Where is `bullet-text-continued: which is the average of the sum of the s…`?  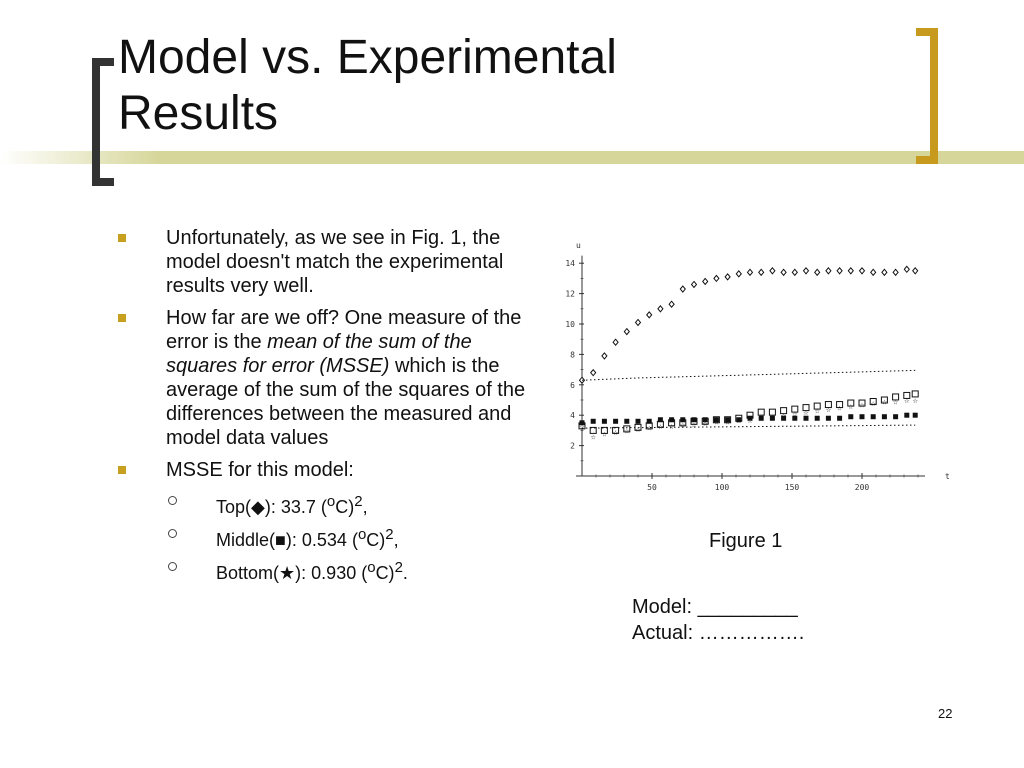
bullet-text-continued: which is the average of the sum of the s… is located at coordinates (346, 402).